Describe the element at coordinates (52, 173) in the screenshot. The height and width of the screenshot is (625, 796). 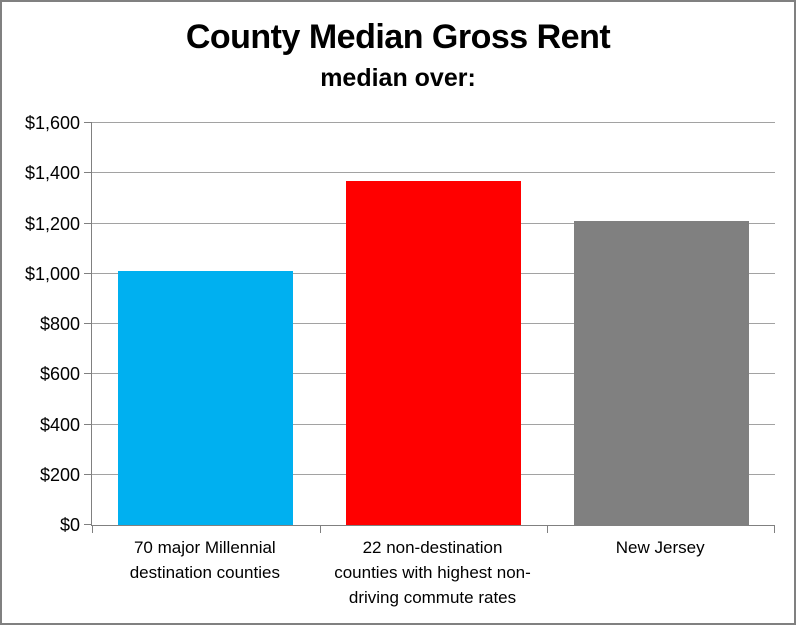
I see `y-axis-tick-label: $1,400` at that location.